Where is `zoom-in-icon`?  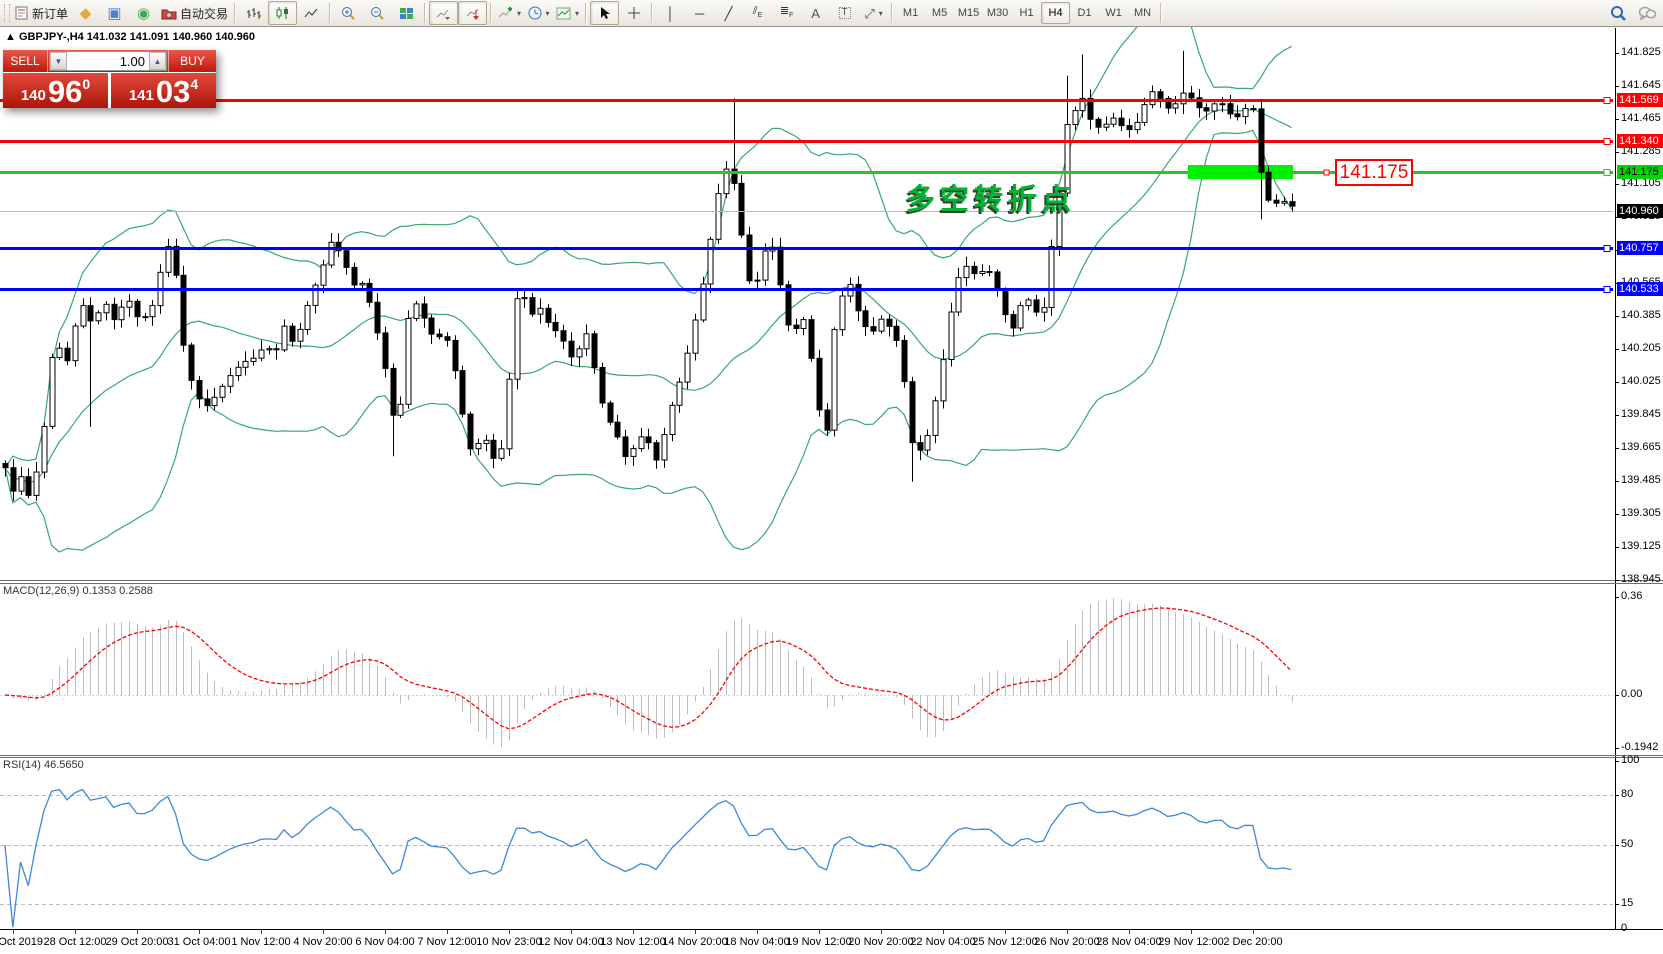 zoom-in-icon is located at coordinates (348, 13).